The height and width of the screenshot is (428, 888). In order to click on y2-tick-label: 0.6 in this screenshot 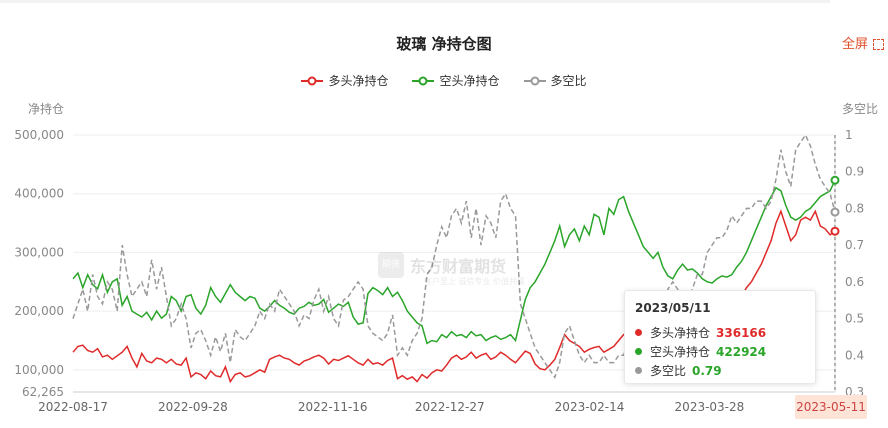, I will do `click(854, 282)`.